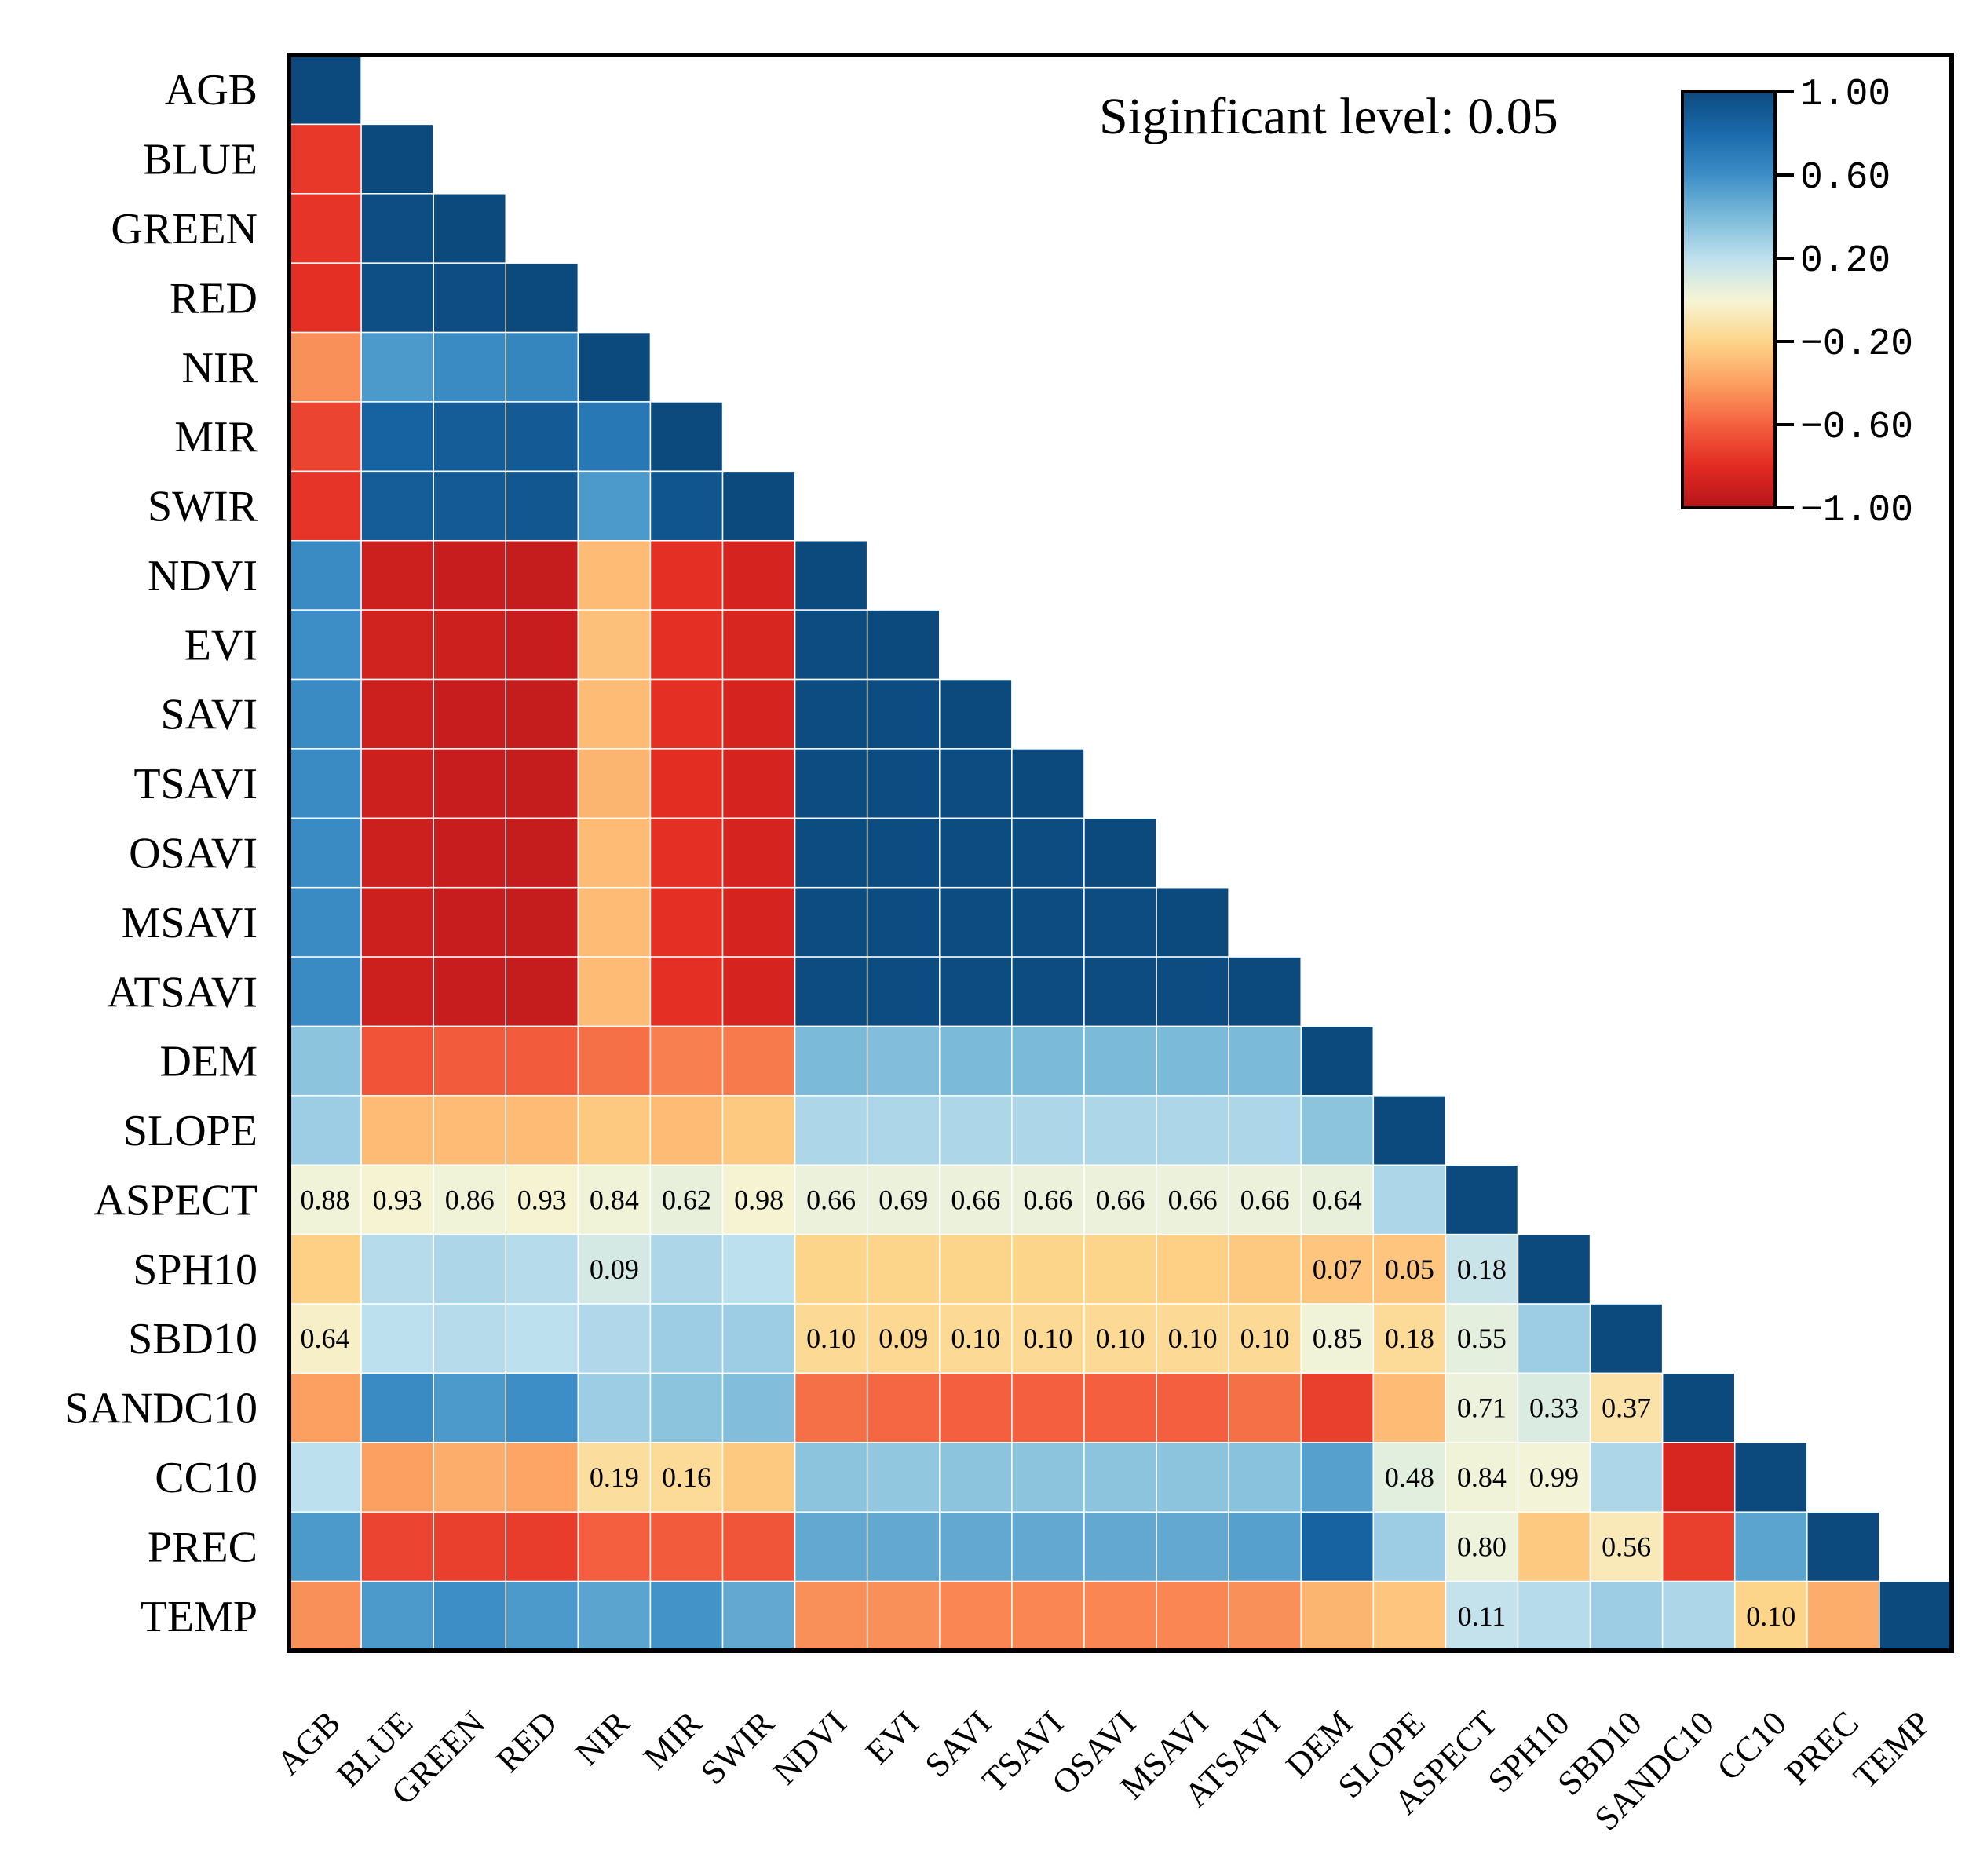 The height and width of the screenshot is (1876, 1987). I want to click on cell-temp-atsavi, so click(1265, 1616).